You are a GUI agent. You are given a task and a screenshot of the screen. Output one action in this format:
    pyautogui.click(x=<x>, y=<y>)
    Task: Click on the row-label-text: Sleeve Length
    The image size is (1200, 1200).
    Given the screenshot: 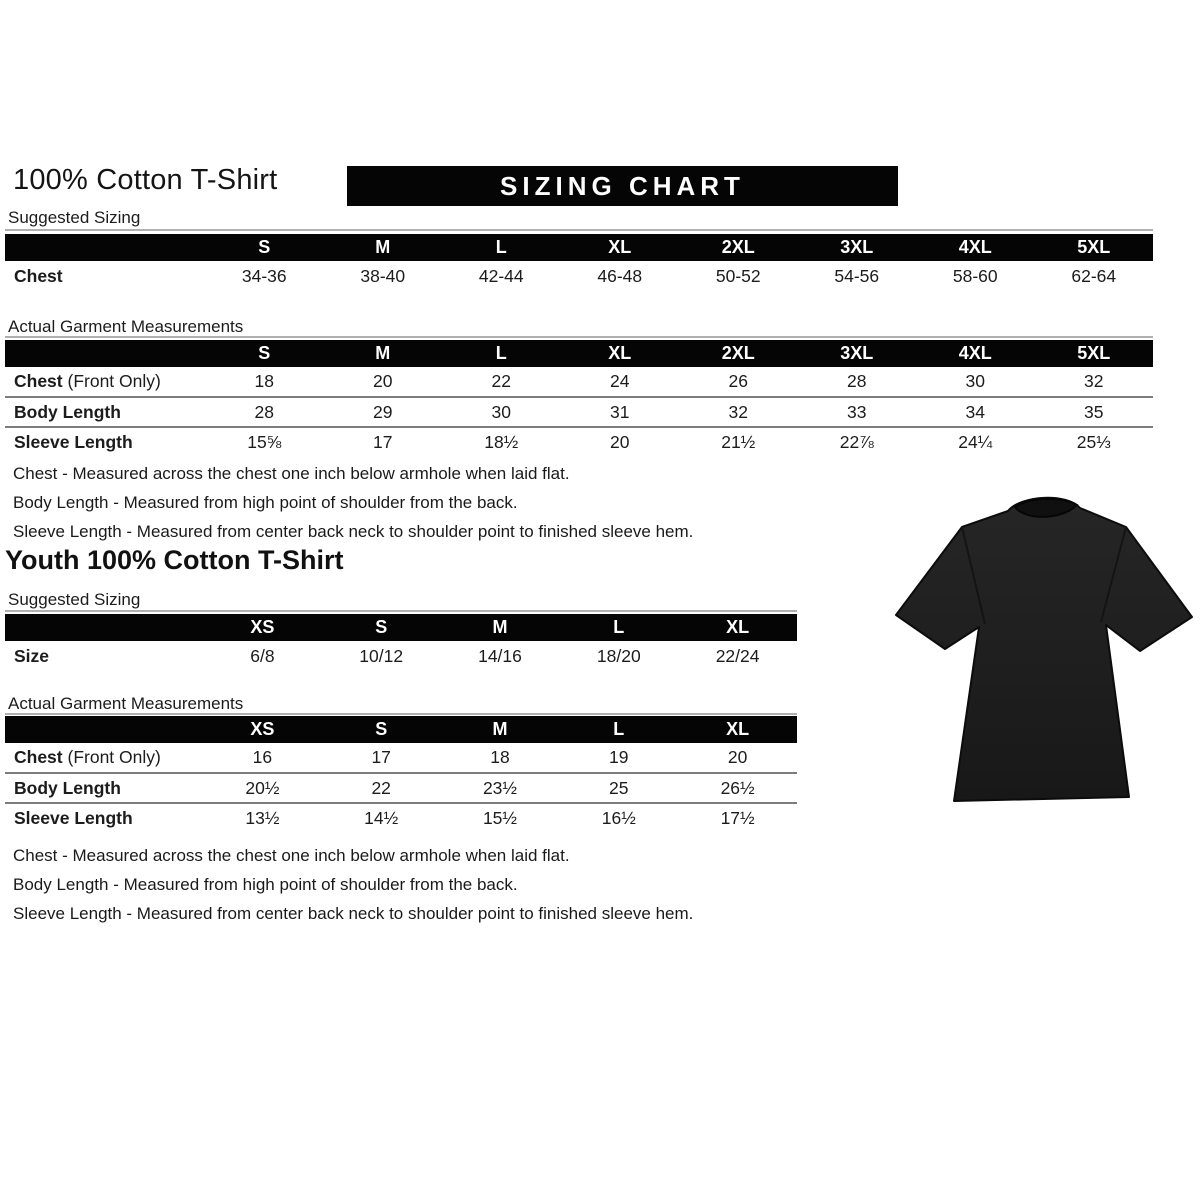 What is the action you would take?
    pyautogui.click(x=73, y=442)
    